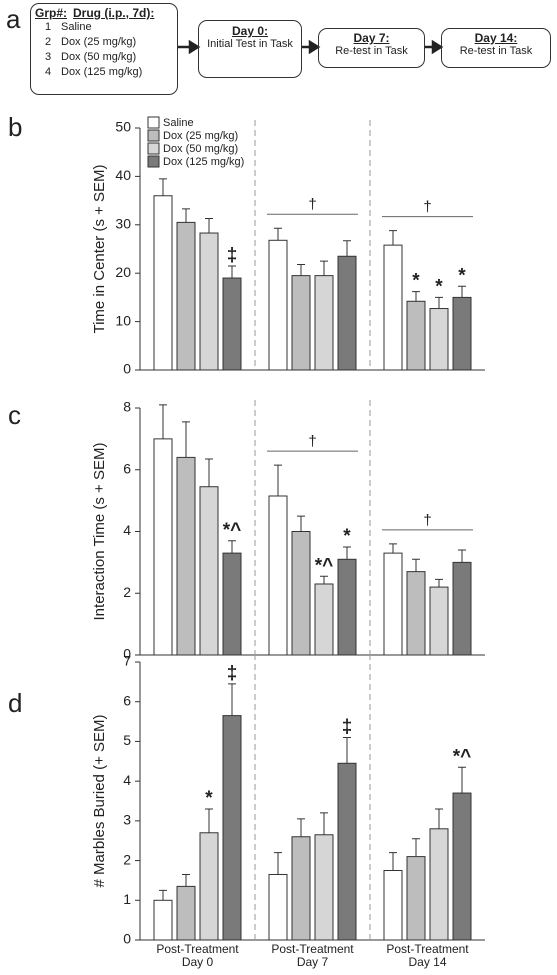 Image resolution: width=557 pixels, height=975 pixels. I want to click on y-tick-label: 40, so click(123, 175).